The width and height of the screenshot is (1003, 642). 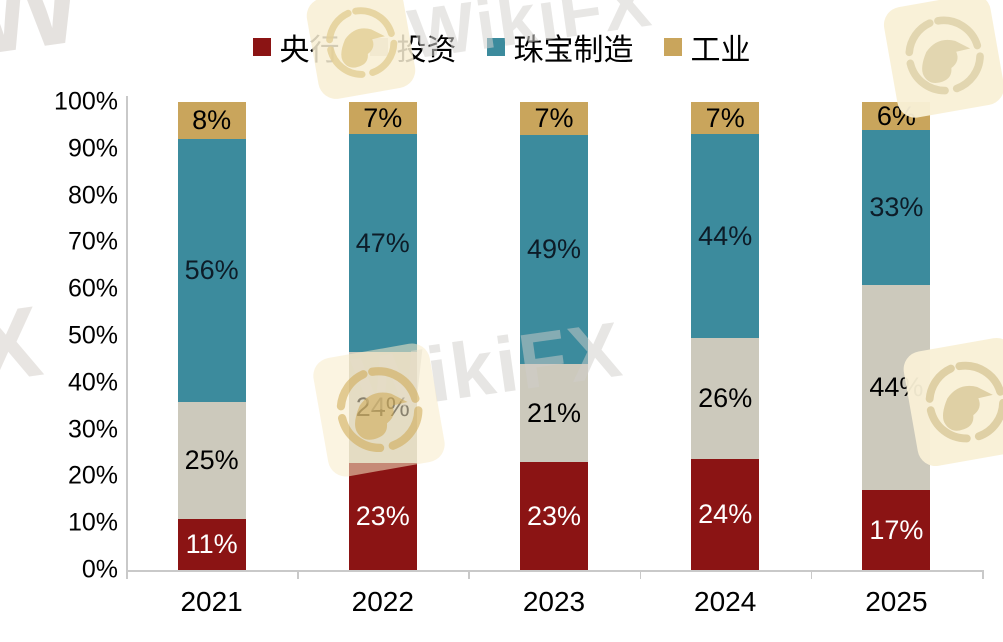 I want to click on bar-segment-投资: 25%, so click(x=211, y=460).